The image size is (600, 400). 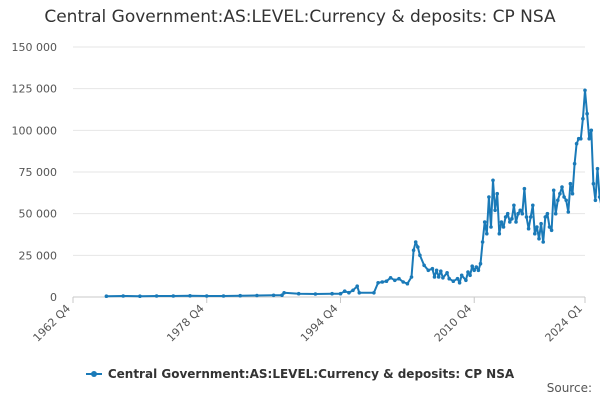 I want to click on x-tick-label: 1978 Q4, so click(x=185, y=323).